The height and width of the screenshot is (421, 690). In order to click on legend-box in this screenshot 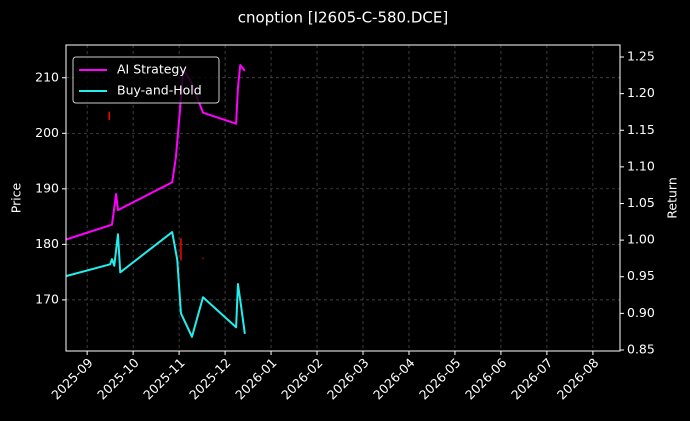, I will do `click(146, 80)`.